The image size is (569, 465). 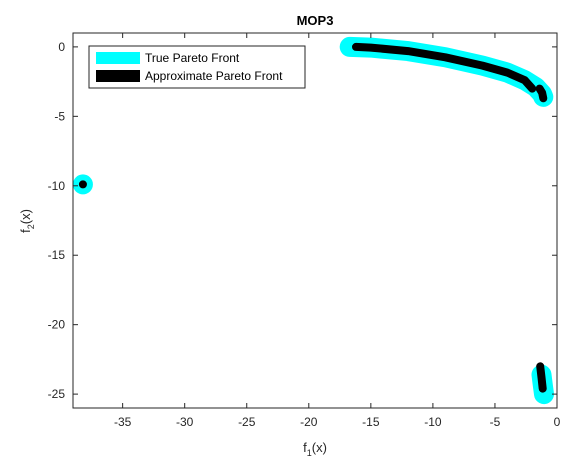 What do you see at coordinates (433, 422) in the screenshot?
I see `x-tick-label: -10` at bounding box center [433, 422].